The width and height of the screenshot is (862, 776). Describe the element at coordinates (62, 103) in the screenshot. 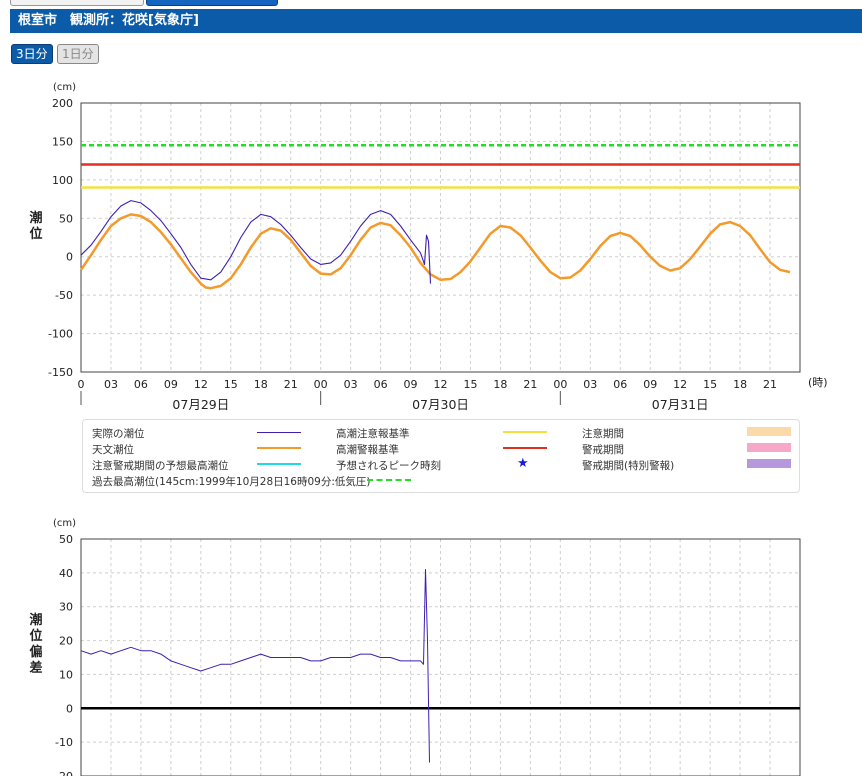

I see `y-tick-label: 200` at that location.